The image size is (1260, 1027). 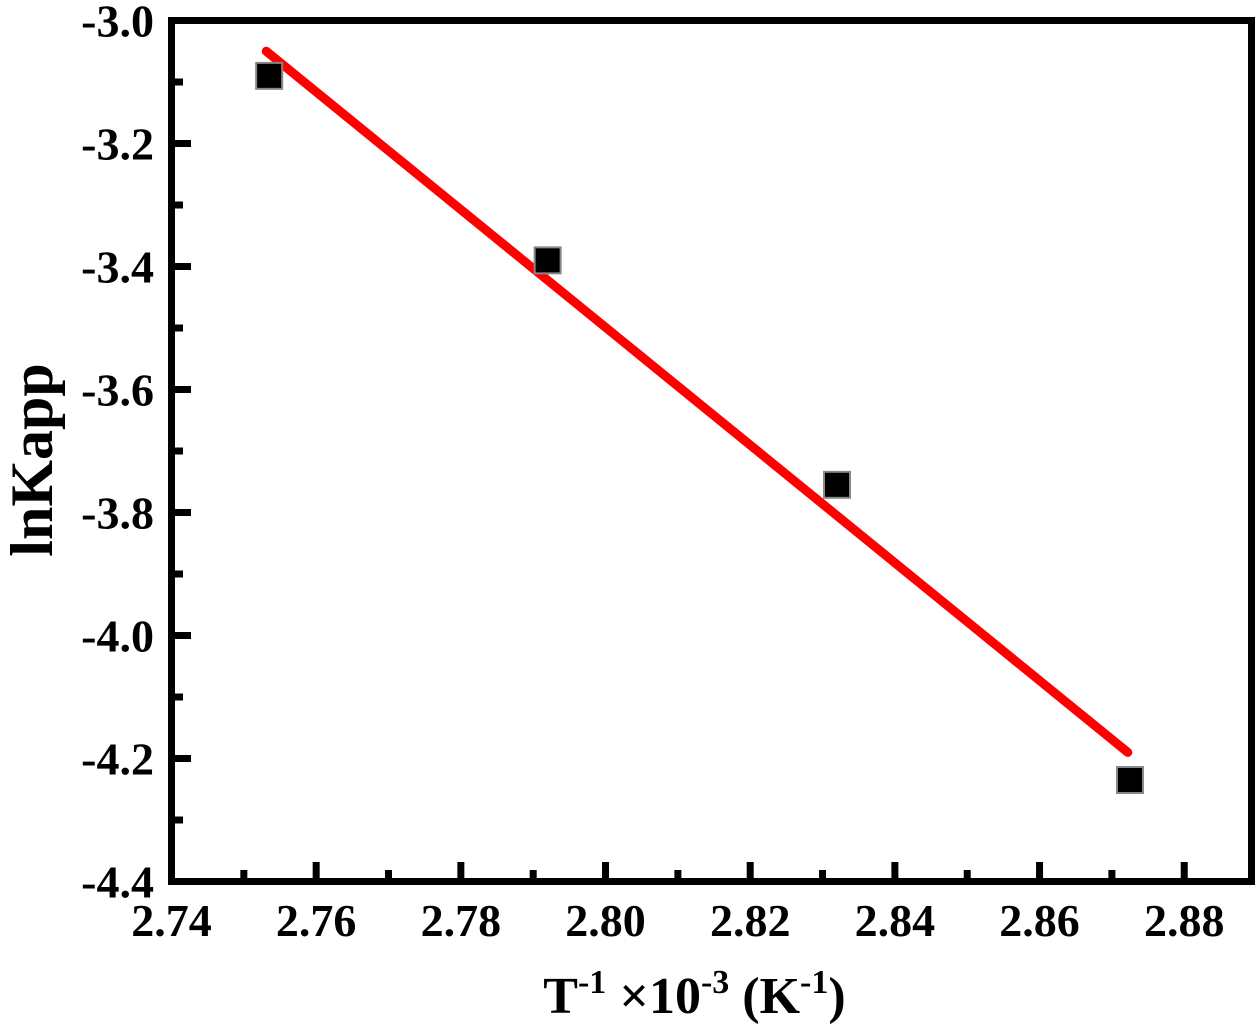 What do you see at coordinates (715, 982) in the screenshot?
I see `x-axis-title-superscript: -3` at bounding box center [715, 982].